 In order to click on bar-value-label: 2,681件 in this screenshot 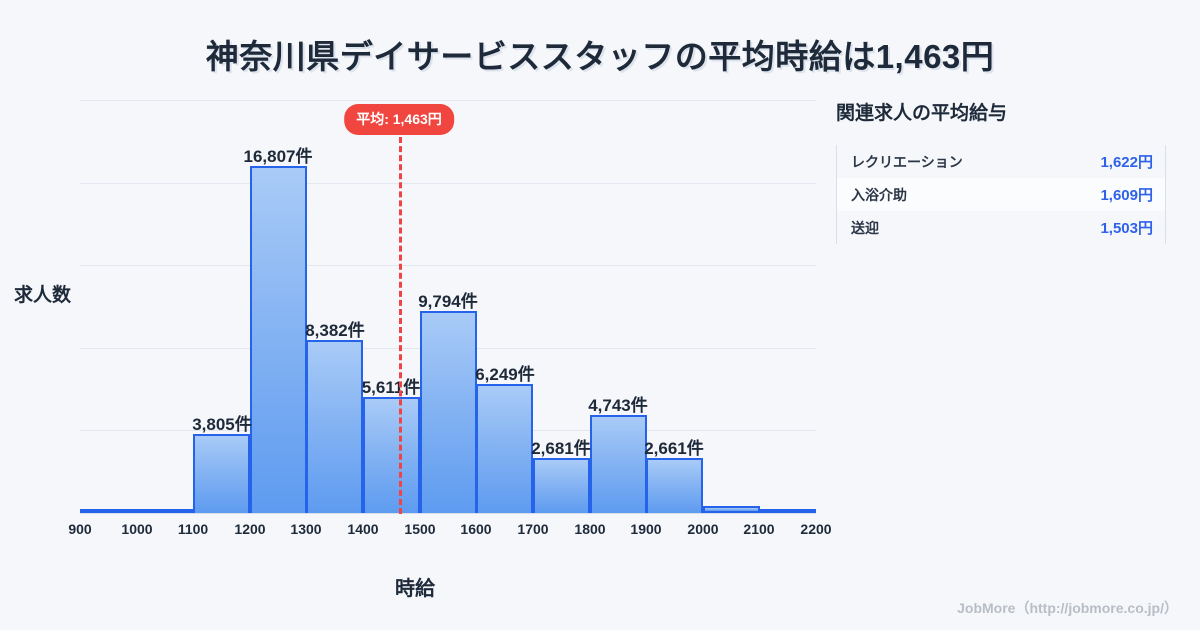, I will do `click(561, 448)`.